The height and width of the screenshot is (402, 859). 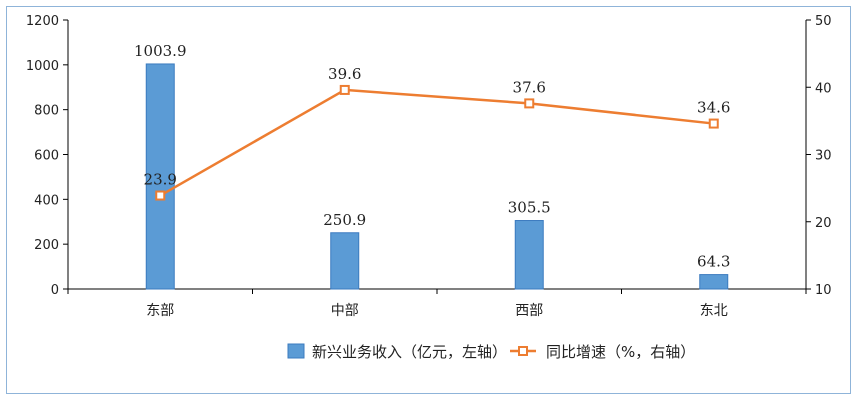 What do you see at coordinates (46, 200) in the screenshot?
I see `left-tick-label: 400` at bounding box center [46, 200].